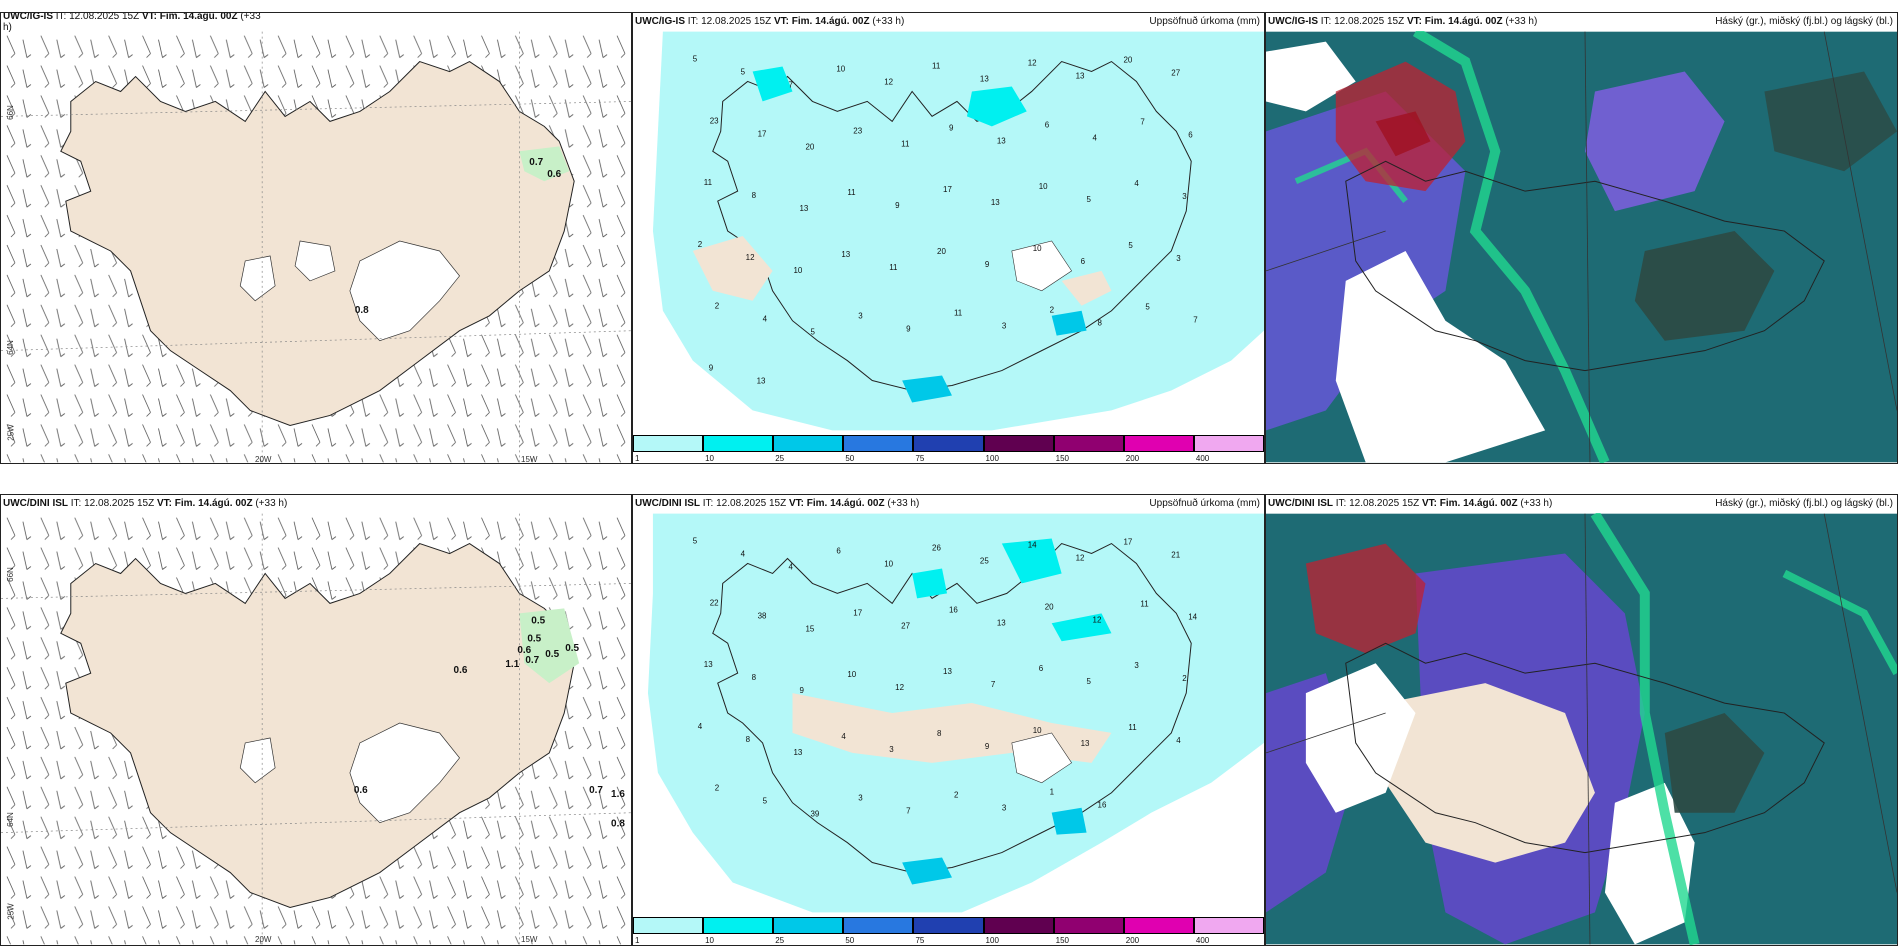 This screenshot has height=950, width=1900. What do you see at coordinates (549, 646) in the screenshot?
I see `gust-area` at bounding box center [549, 646].